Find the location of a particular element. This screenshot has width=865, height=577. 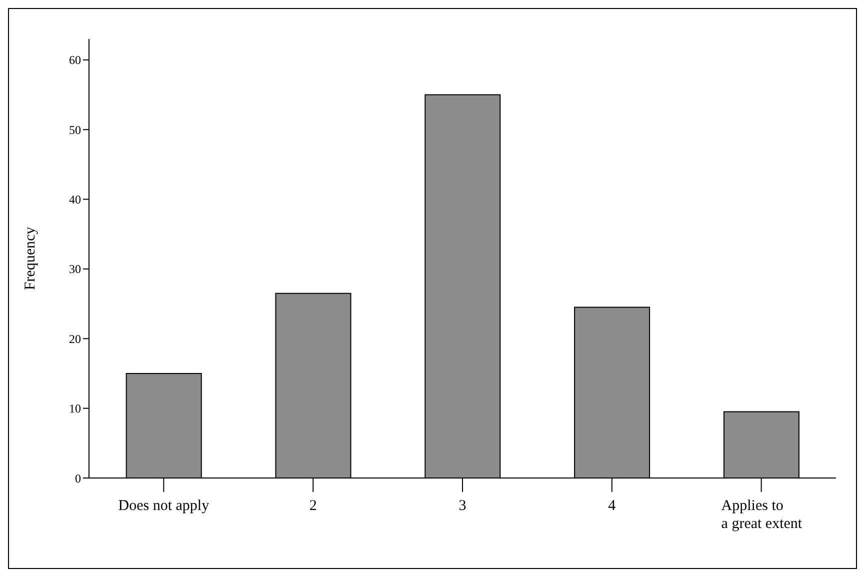

x-tick-label: Does not apply is located at coordinates (164, 506).